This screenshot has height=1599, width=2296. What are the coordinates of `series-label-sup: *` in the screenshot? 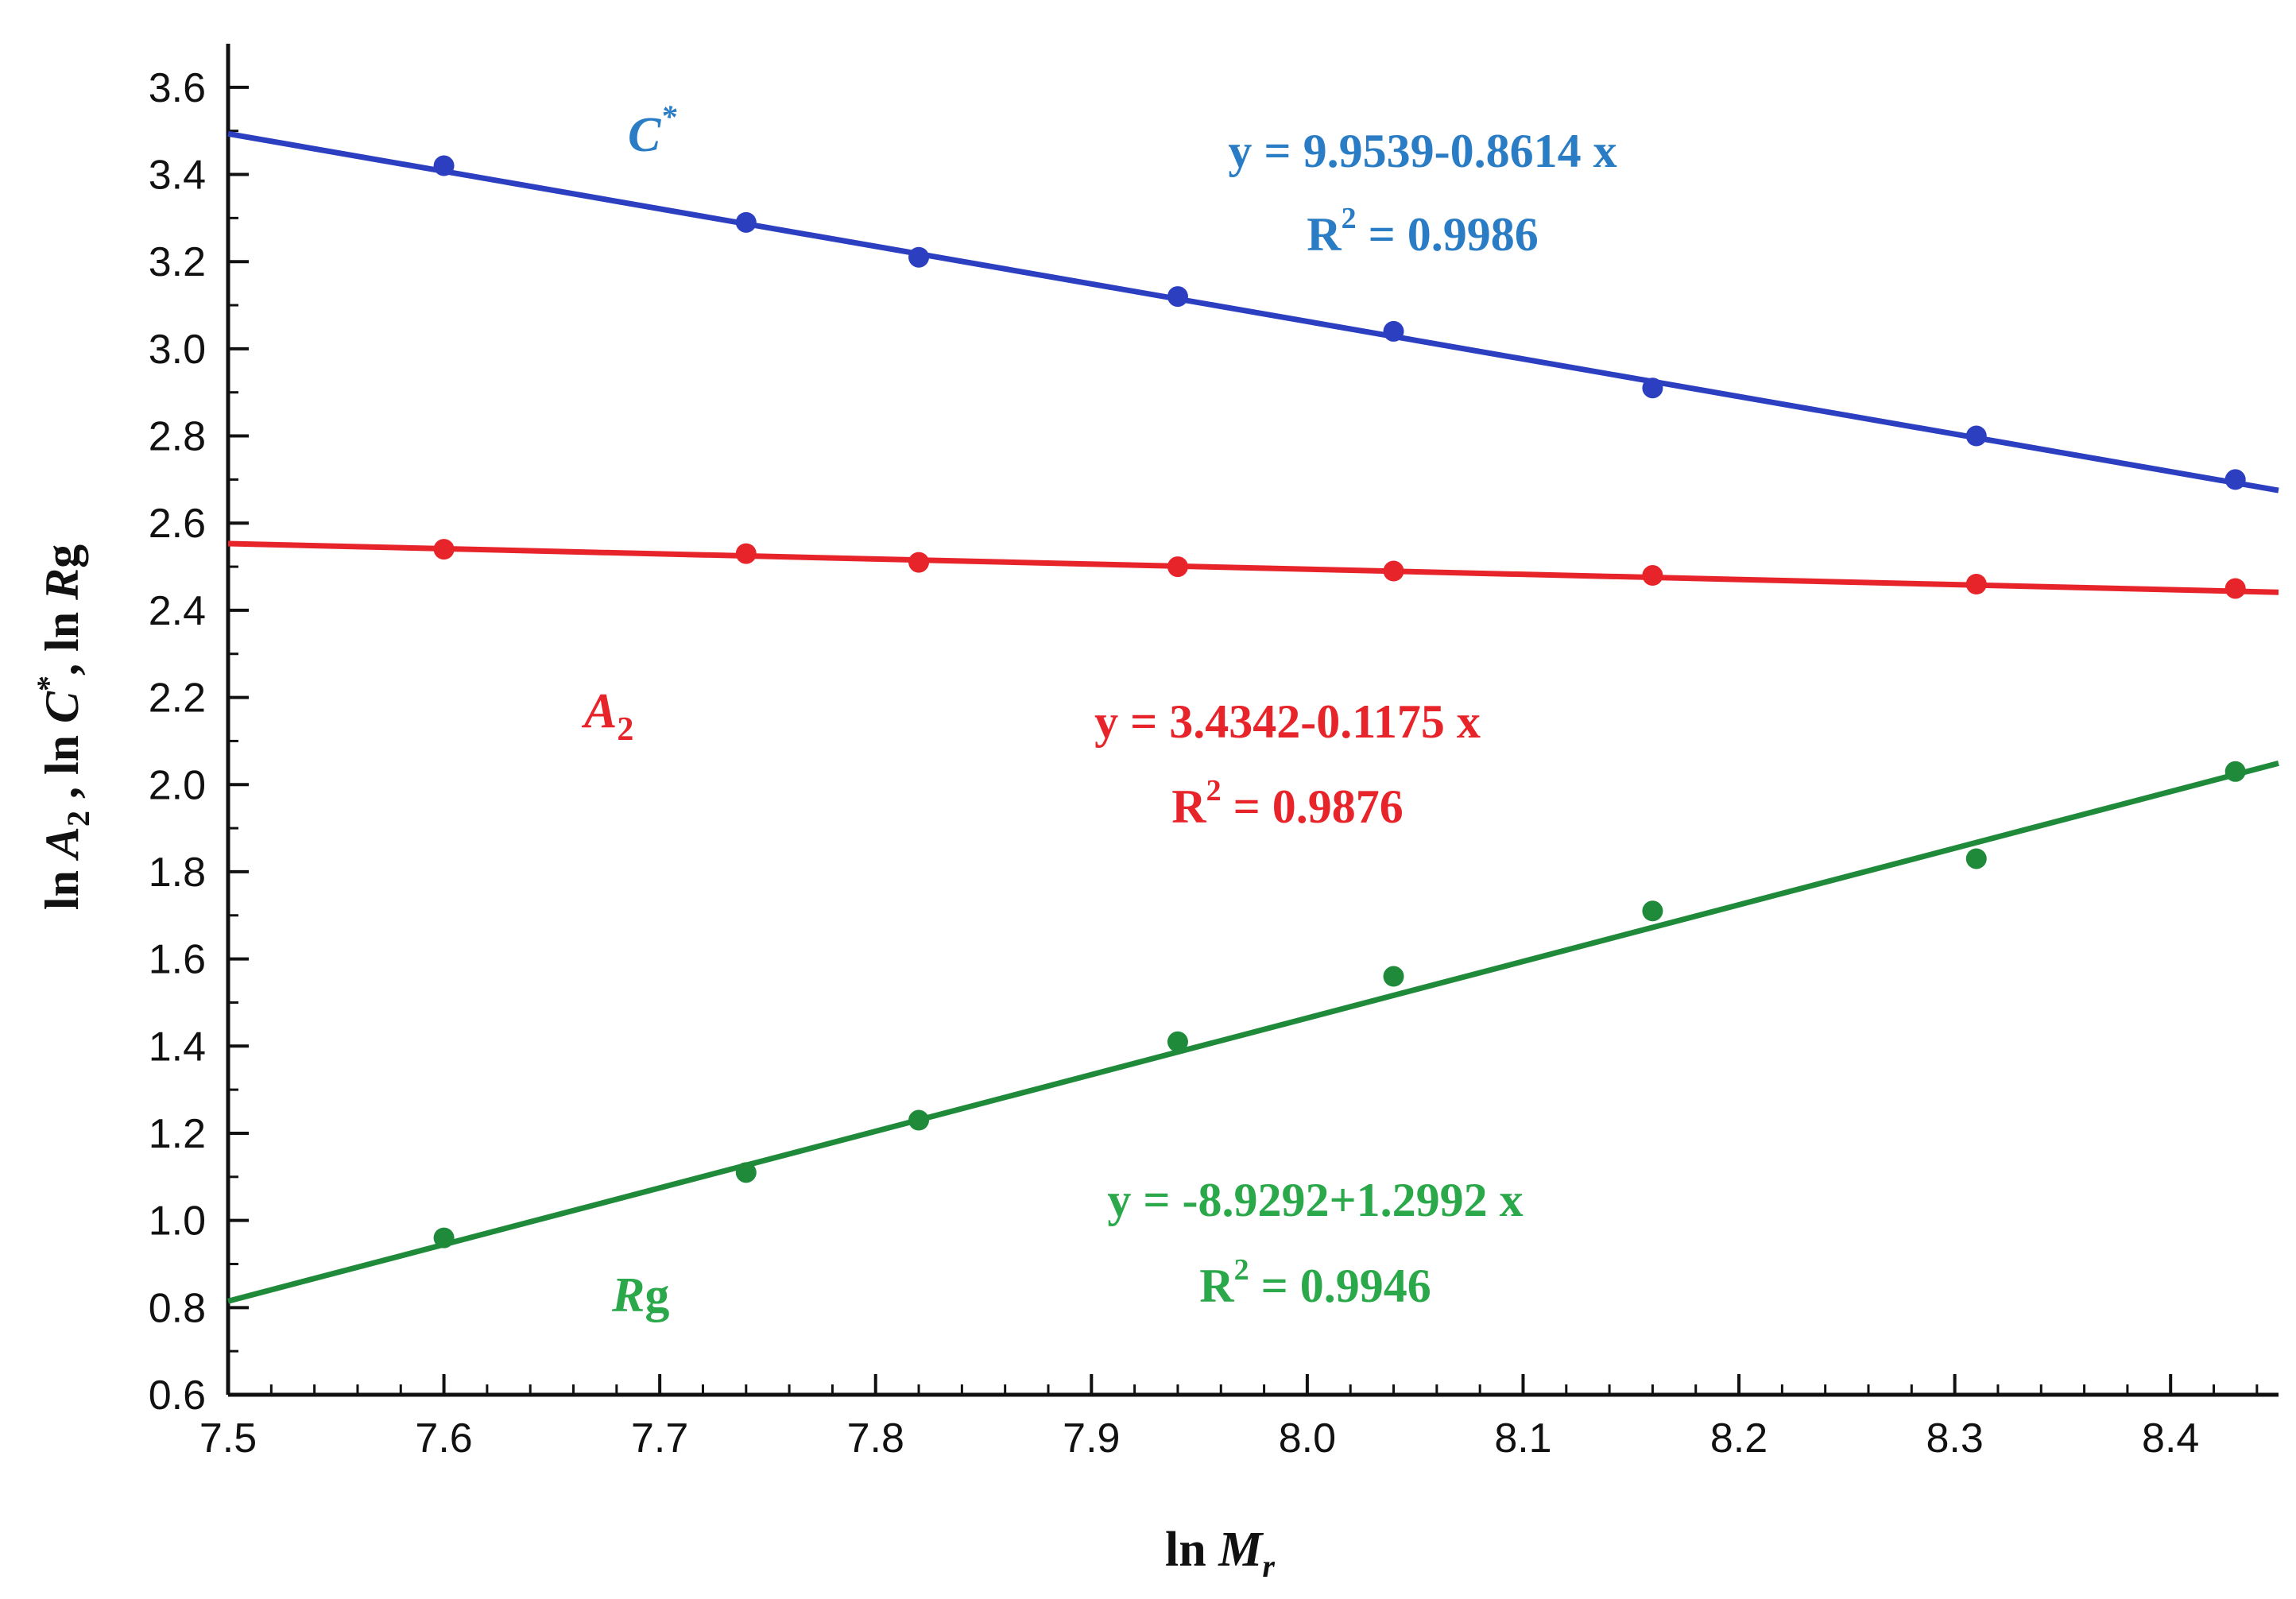 It's located at (668, 116).